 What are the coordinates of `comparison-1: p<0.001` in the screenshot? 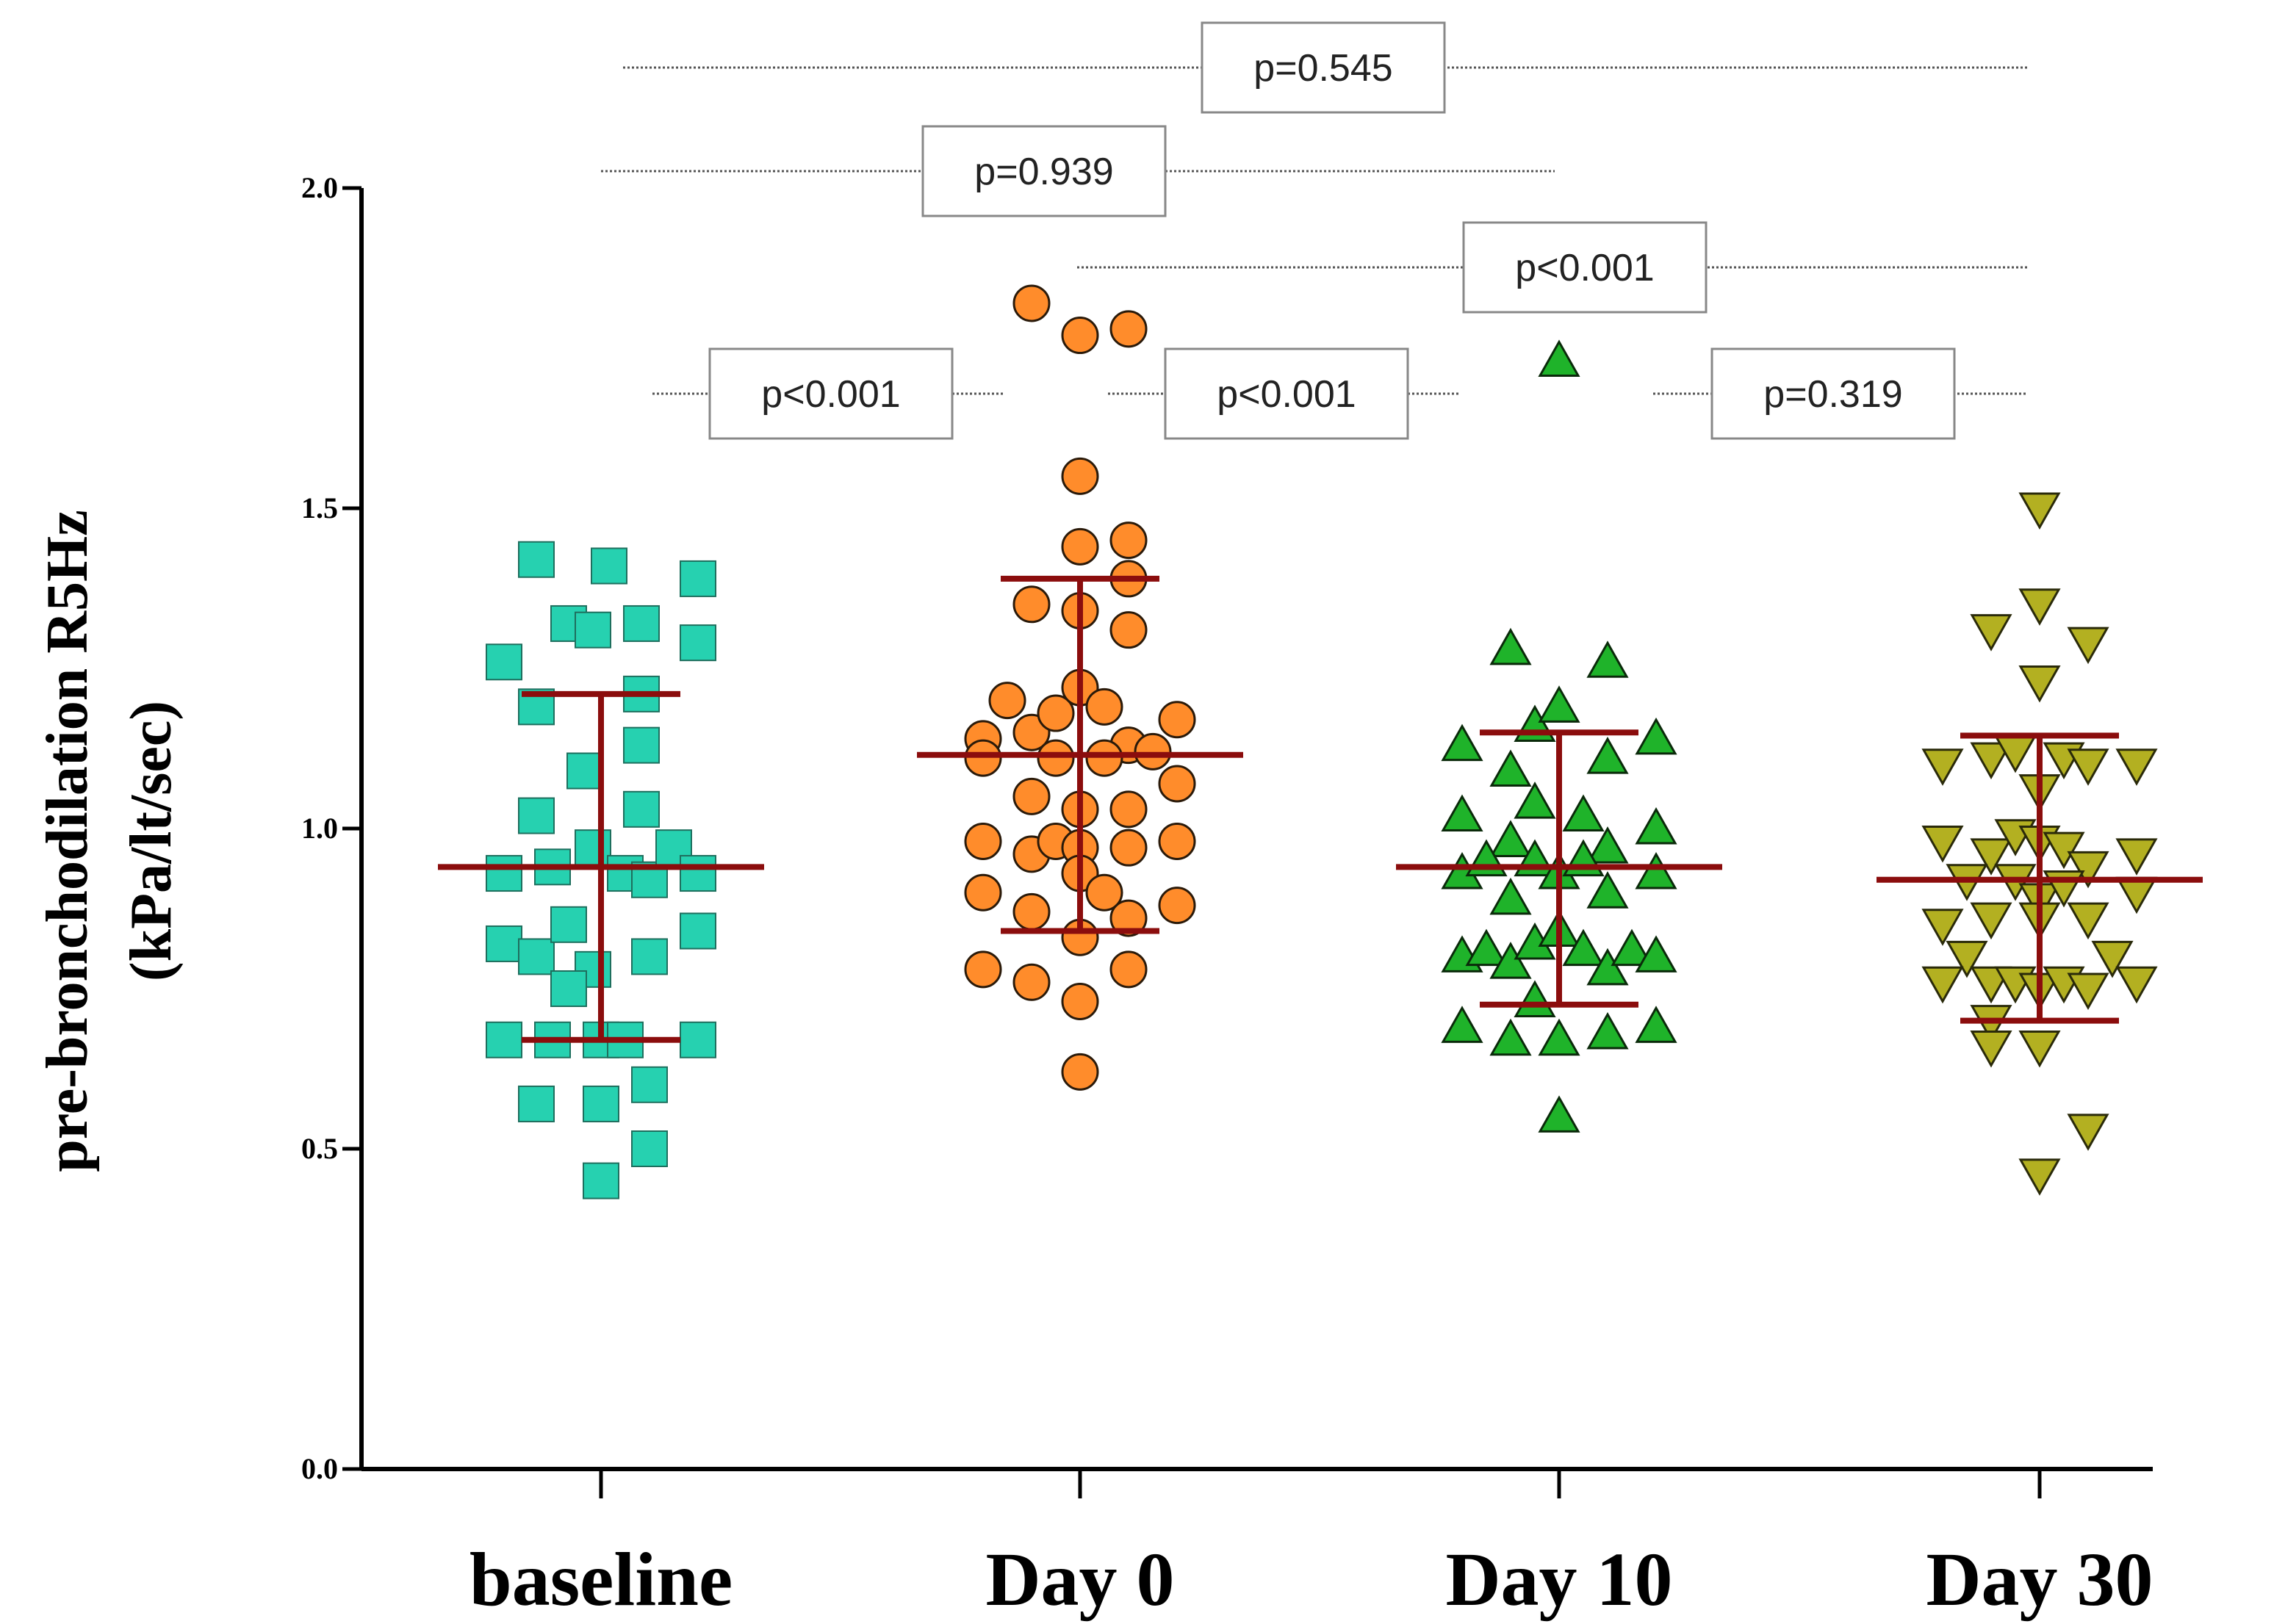 It's located at (1283, 393).